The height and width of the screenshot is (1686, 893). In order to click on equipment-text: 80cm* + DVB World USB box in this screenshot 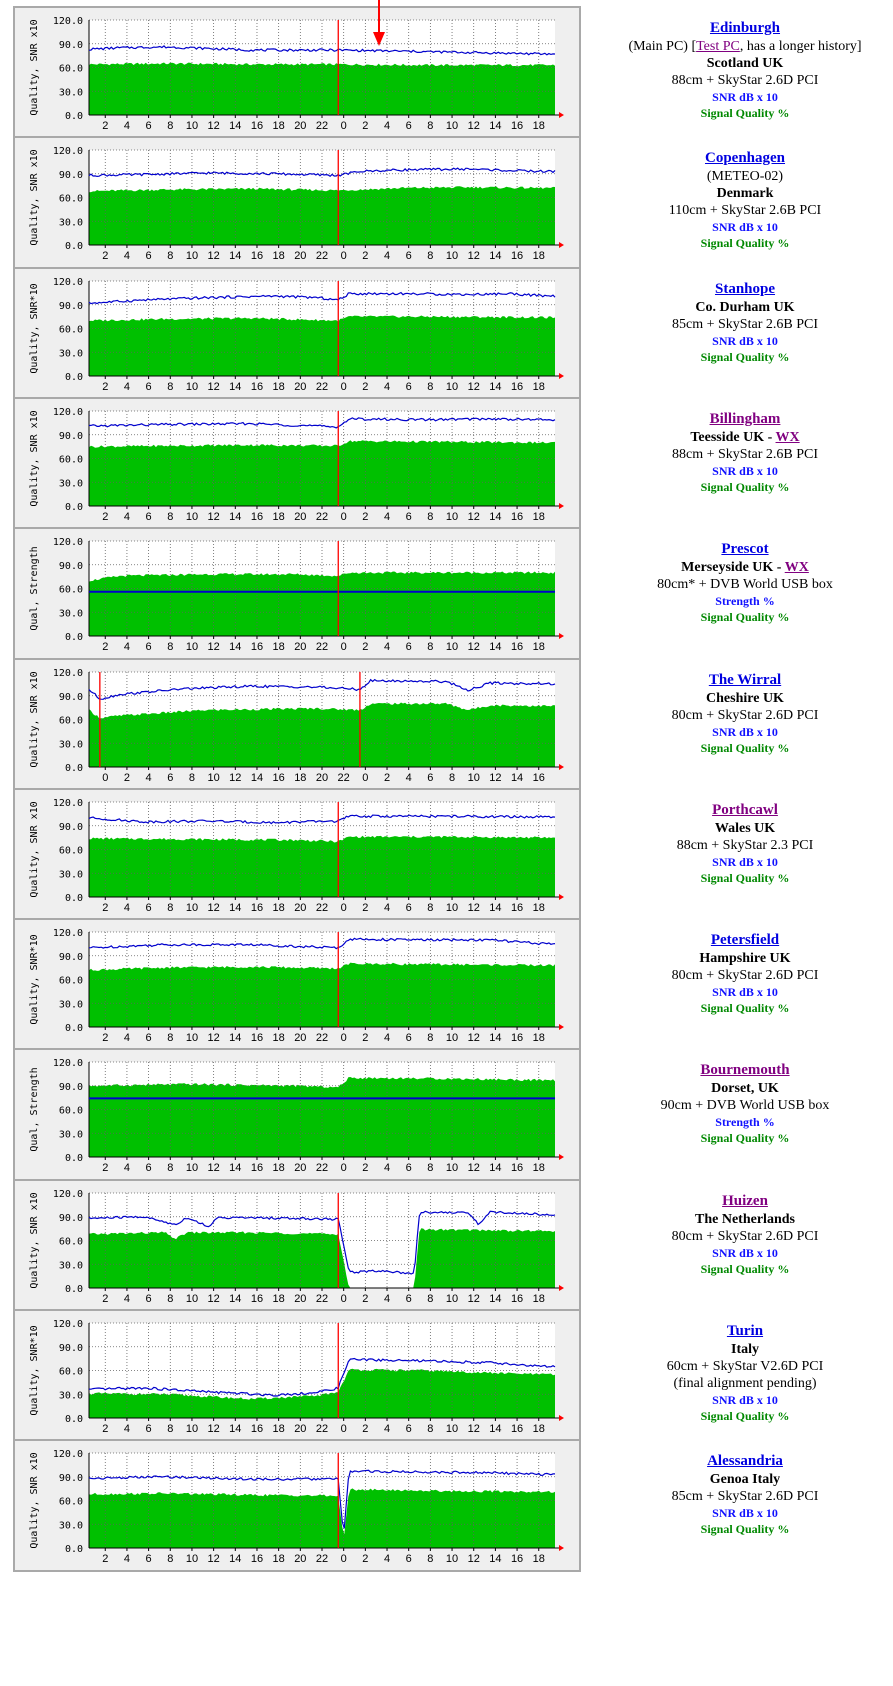, I will do `click(745, 584)`.